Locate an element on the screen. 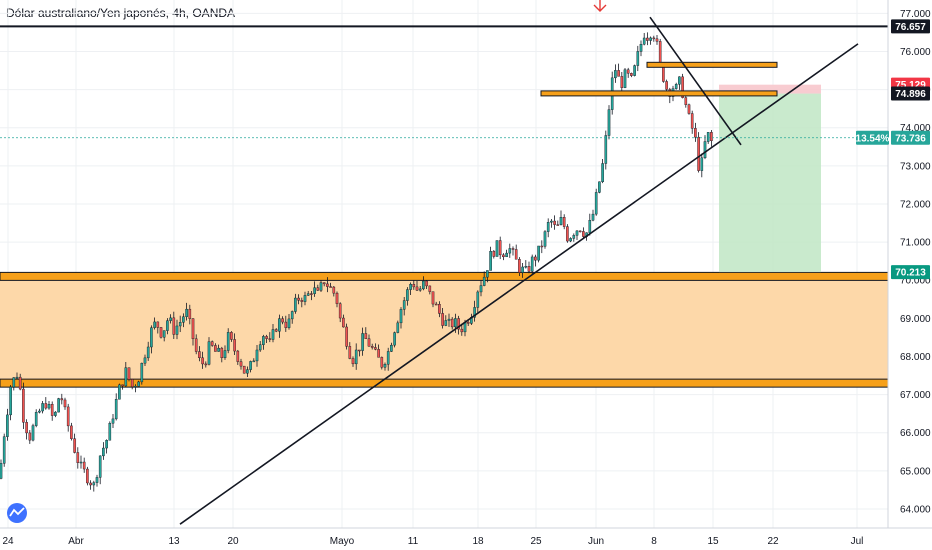  percent-badge is located at coordinates (872, 137).